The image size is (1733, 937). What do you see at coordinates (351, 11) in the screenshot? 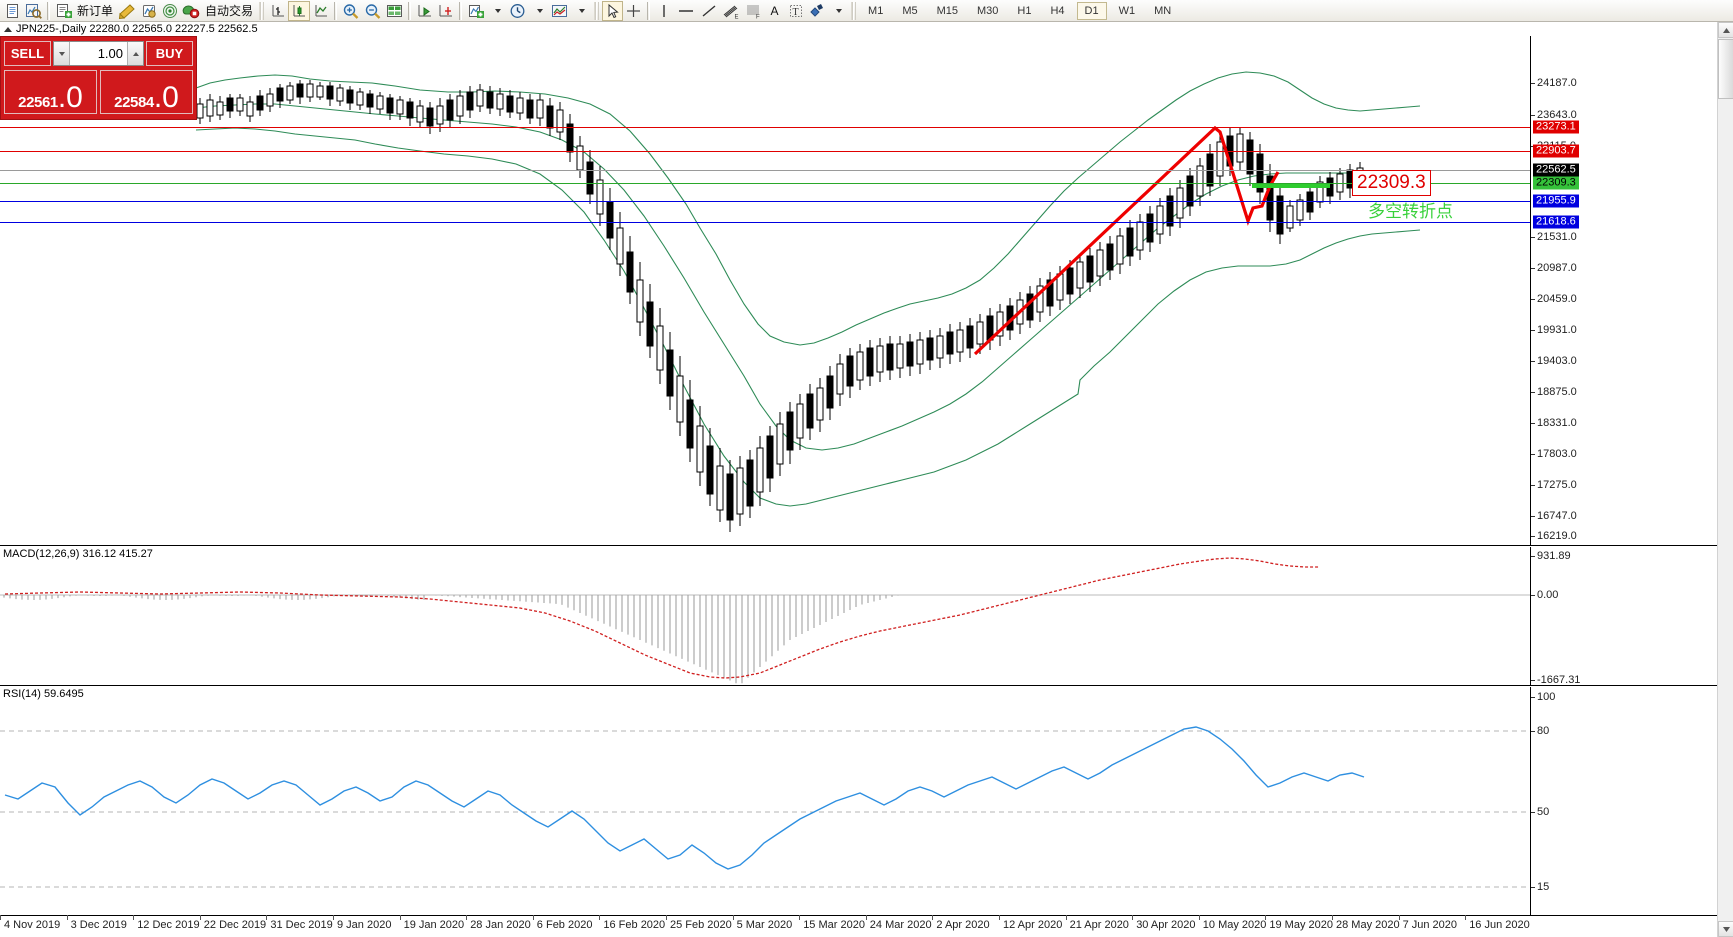
I see `zoom-in-icon` at bounding box center [351, 11].